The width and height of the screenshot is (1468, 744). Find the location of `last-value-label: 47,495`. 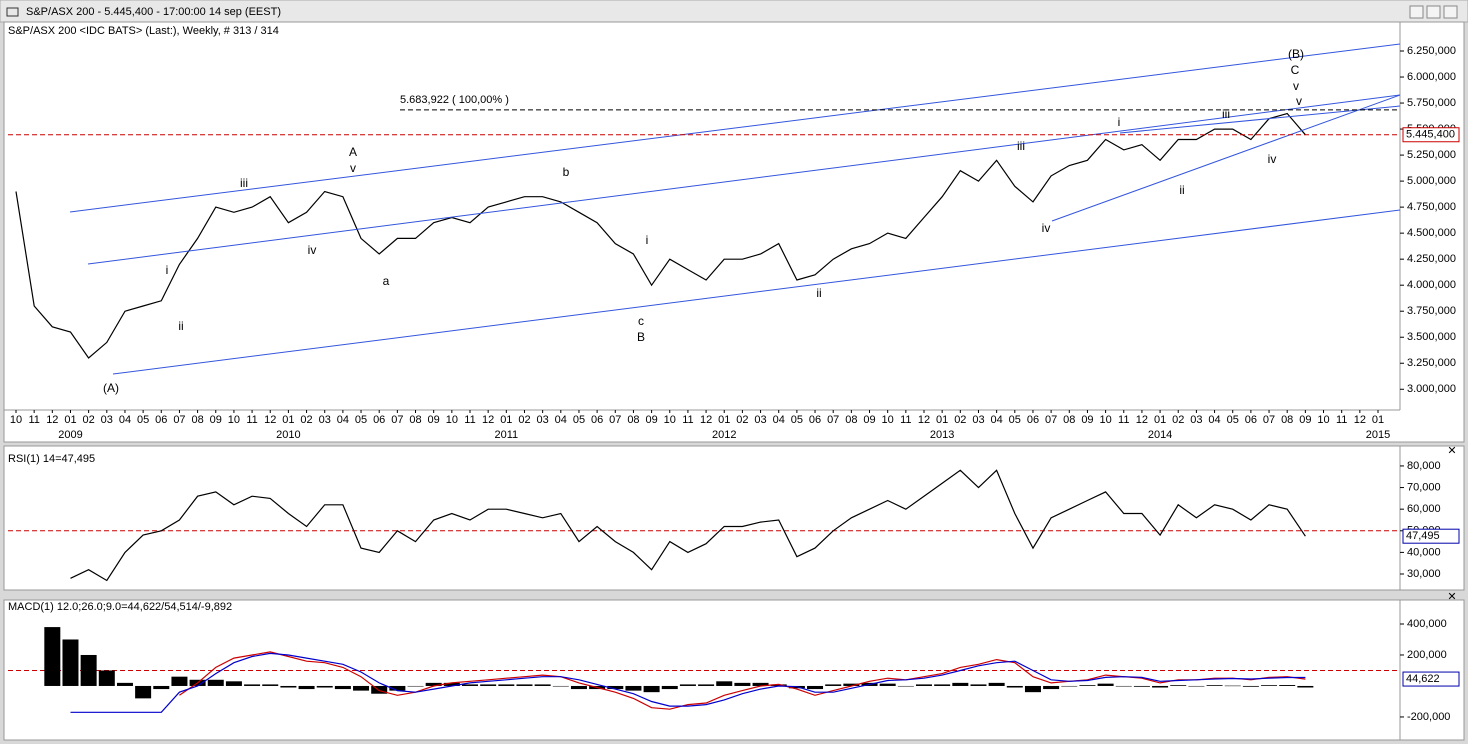

last-value-label: 47,495 is located at coordinates (1423, 536).